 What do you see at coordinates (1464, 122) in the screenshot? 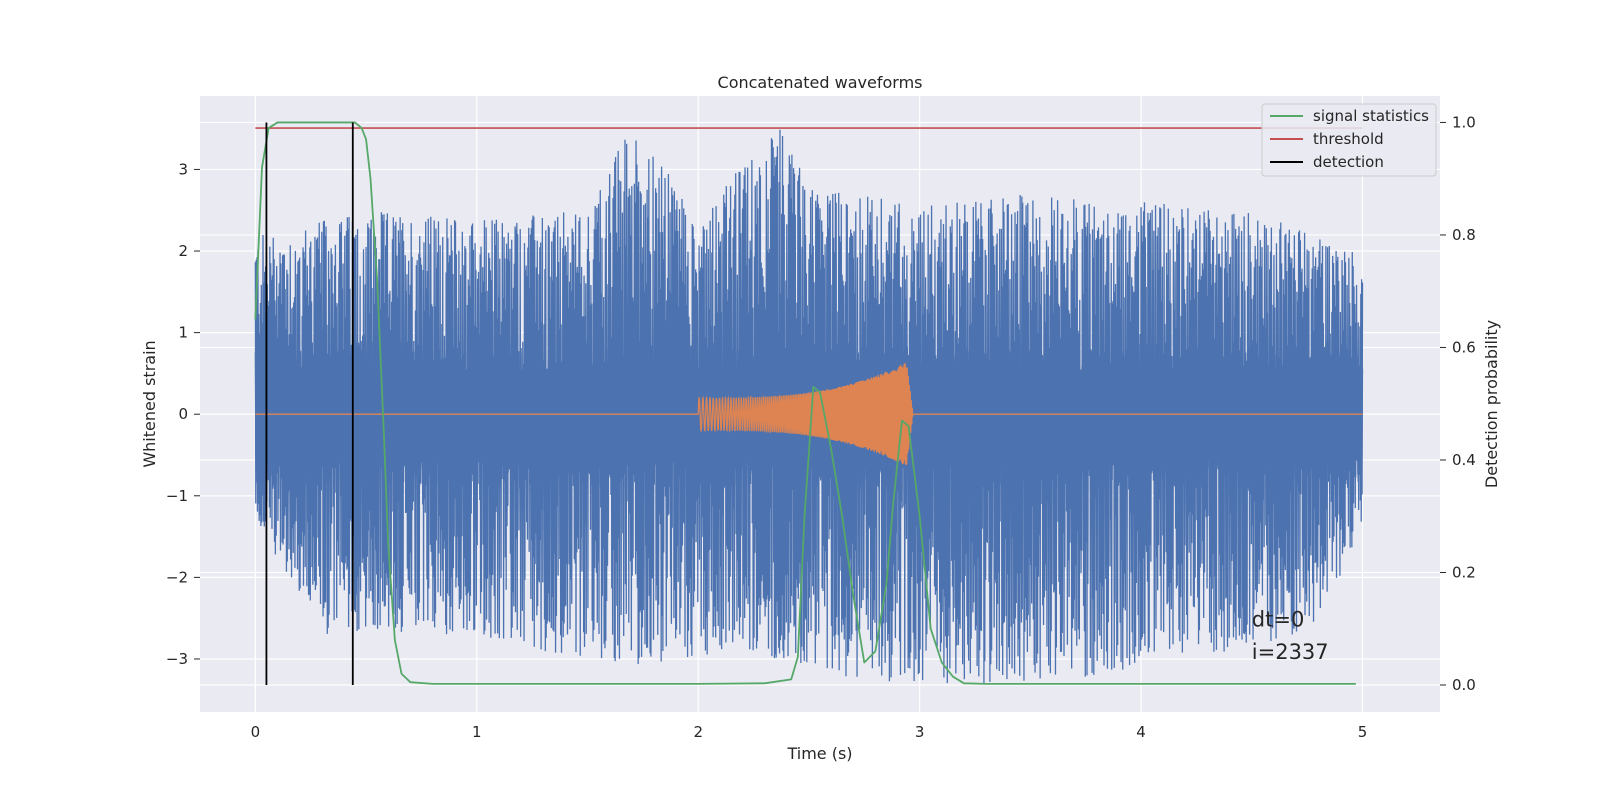
I see `y-right-tick-label: 1.0` at bounding box center [1464, 122].